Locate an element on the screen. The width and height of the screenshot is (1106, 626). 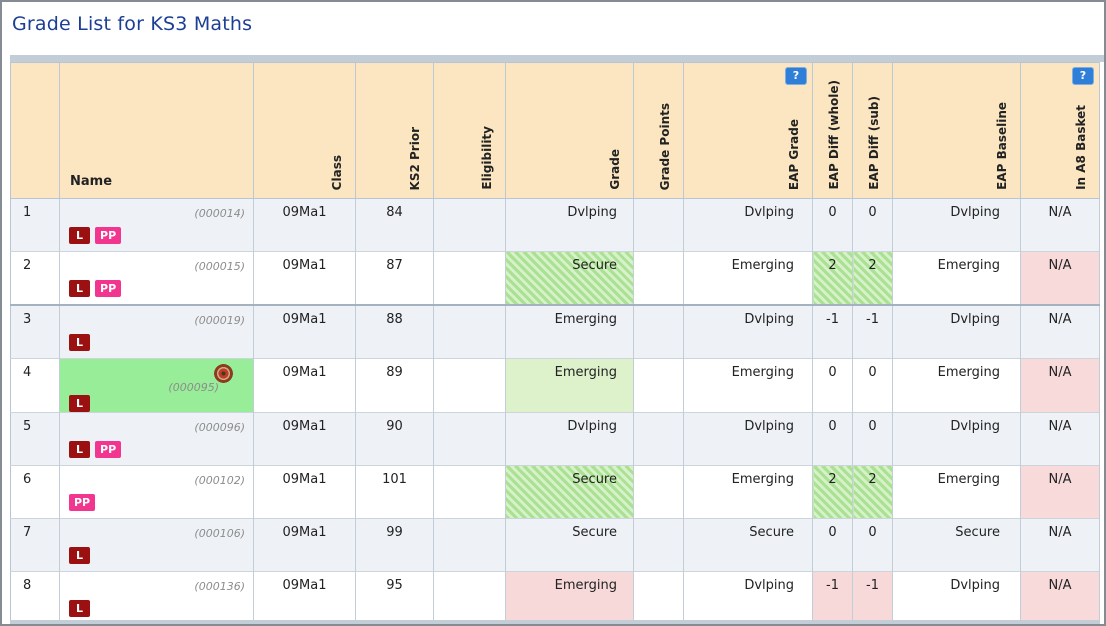
header-class: Class is located at coordinates (304, 130).